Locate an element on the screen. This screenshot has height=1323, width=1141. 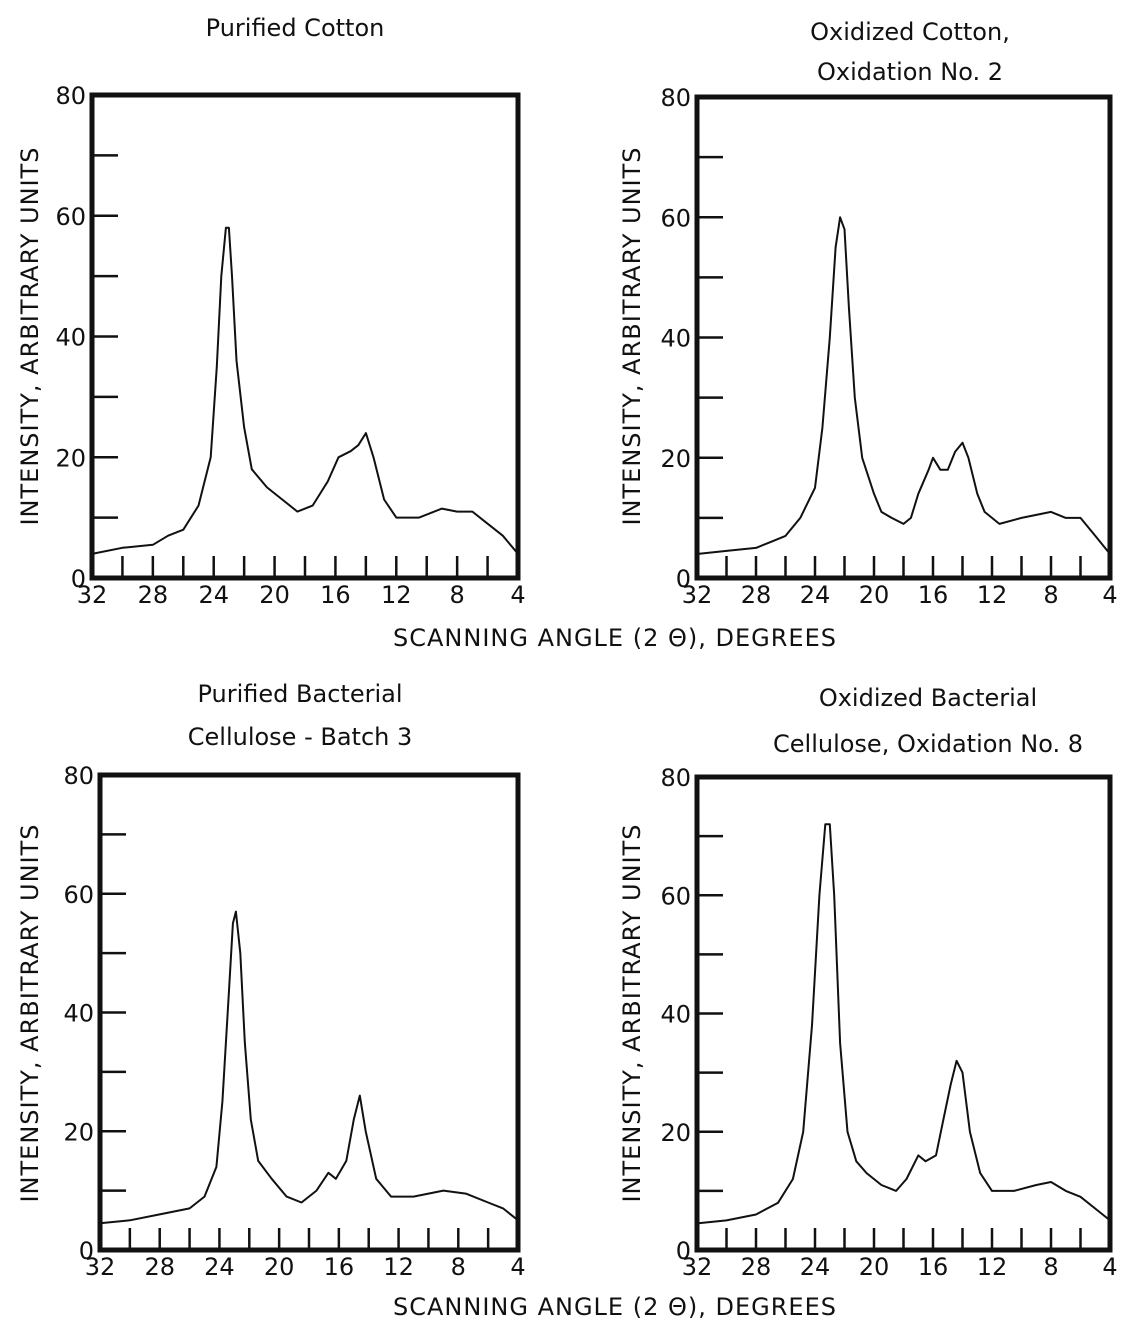
chart-title: Oxidation No. 2 is located at coordinates (910, 72).